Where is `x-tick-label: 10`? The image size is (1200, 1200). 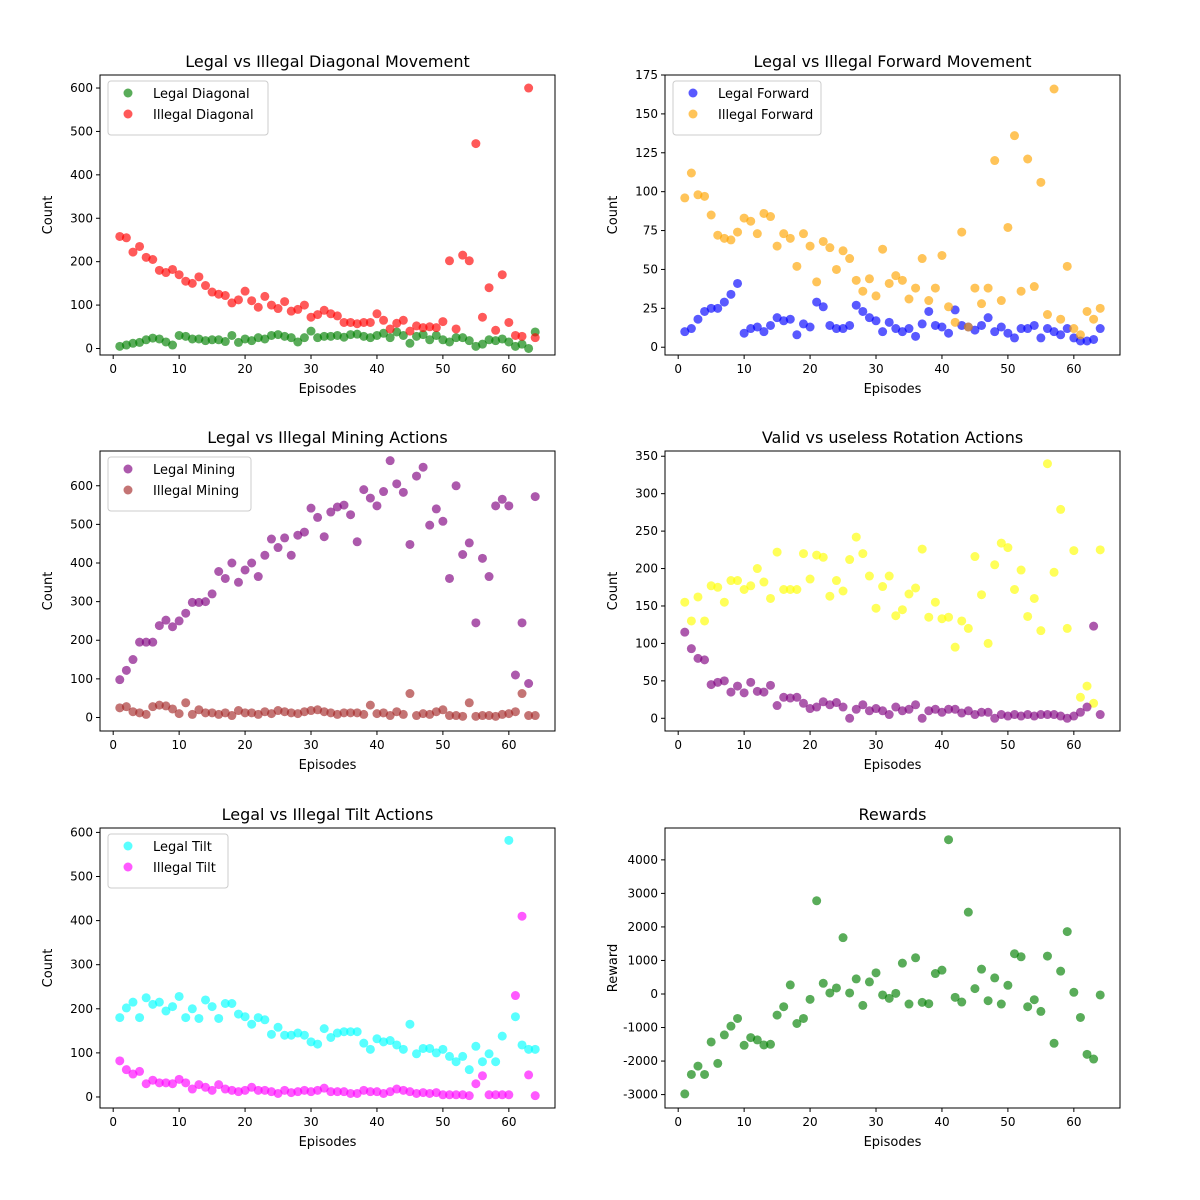 x-tick-label: 10 is located at coordinates (743, 1122).